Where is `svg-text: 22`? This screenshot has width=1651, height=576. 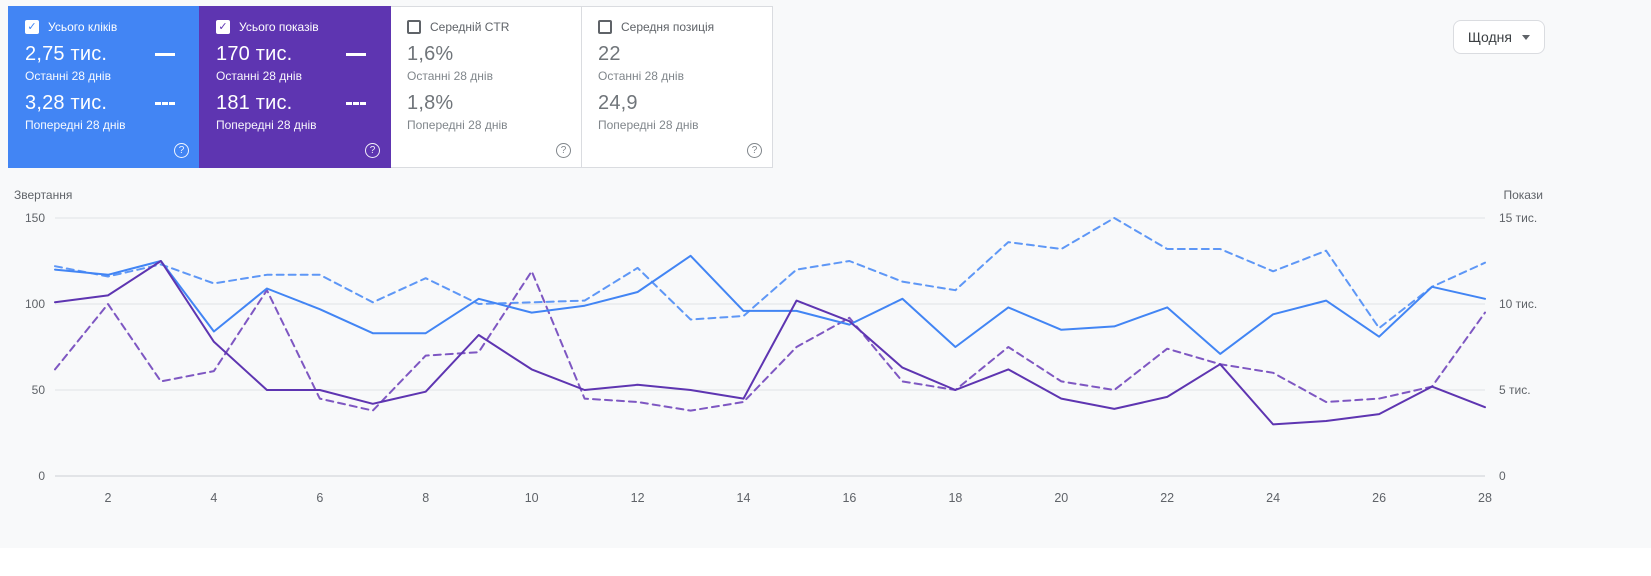
svg-text: 22 is located at coordinates (1167, 498).